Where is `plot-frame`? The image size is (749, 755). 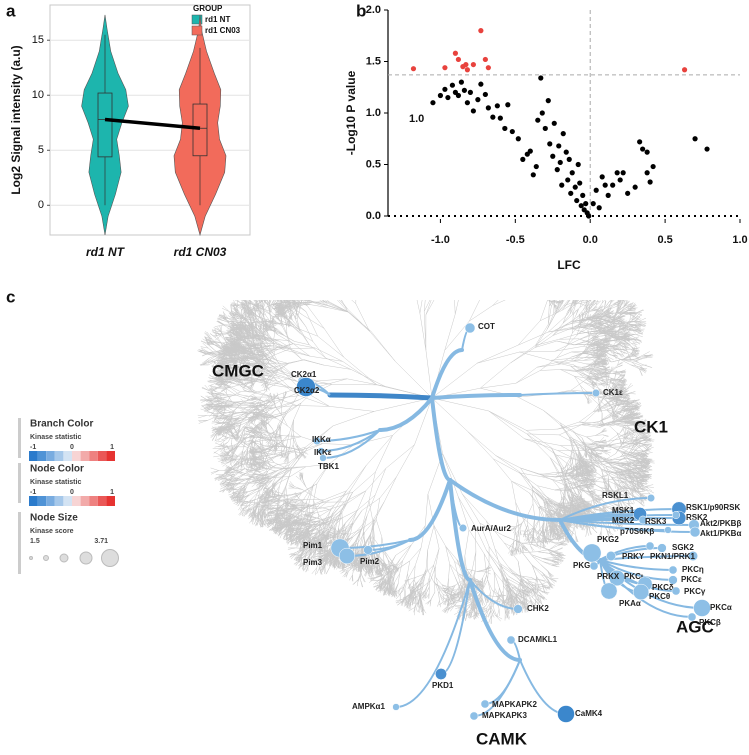 plot-frame is located at coordinates (150, 120).